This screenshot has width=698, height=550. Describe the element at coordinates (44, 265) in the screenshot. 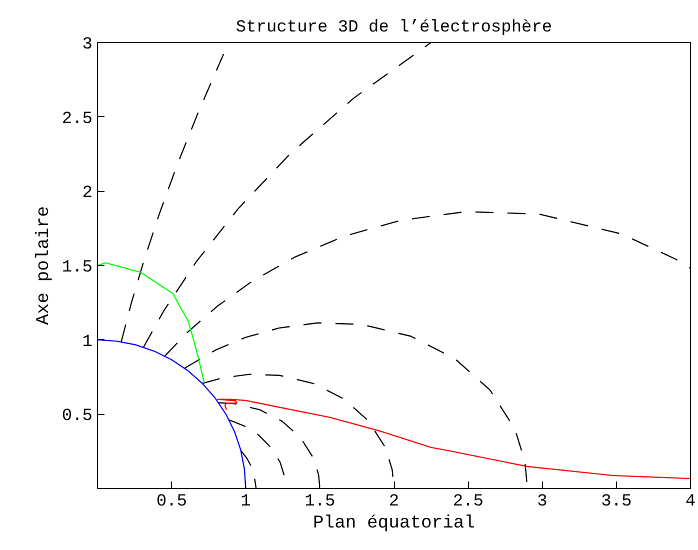

I see `y-axis-title: Axe polaire` at that location.